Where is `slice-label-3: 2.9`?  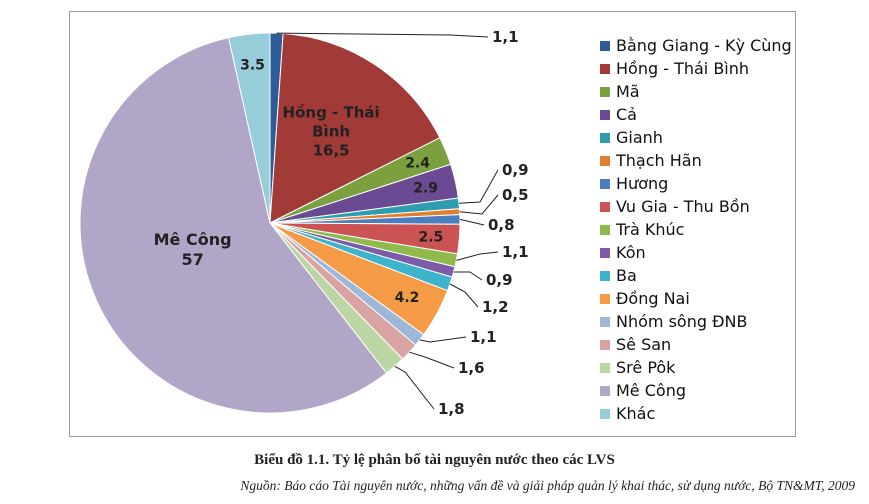
slice-label-3: 2.9 is located at coordinates (425, 189).